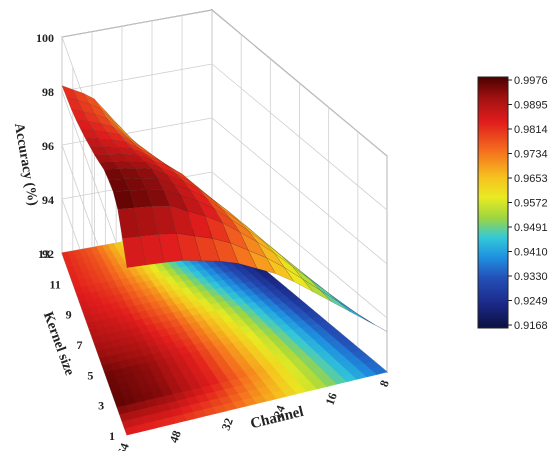 The width and height of the screenshot is (550, 451). I want to click on colorbar-label: 0.9734, so click(531, 155).